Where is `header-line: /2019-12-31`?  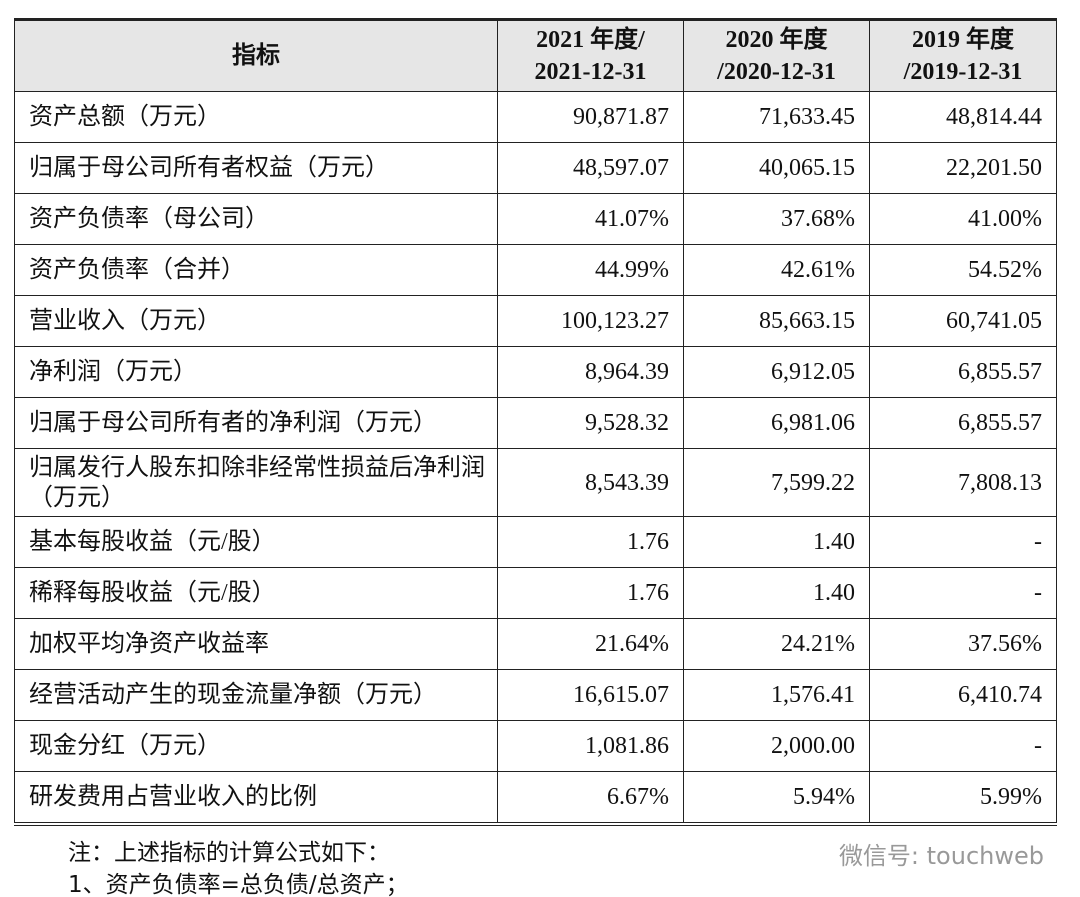
header-line: /2019-12-31 is located at coordinates (963, 72).